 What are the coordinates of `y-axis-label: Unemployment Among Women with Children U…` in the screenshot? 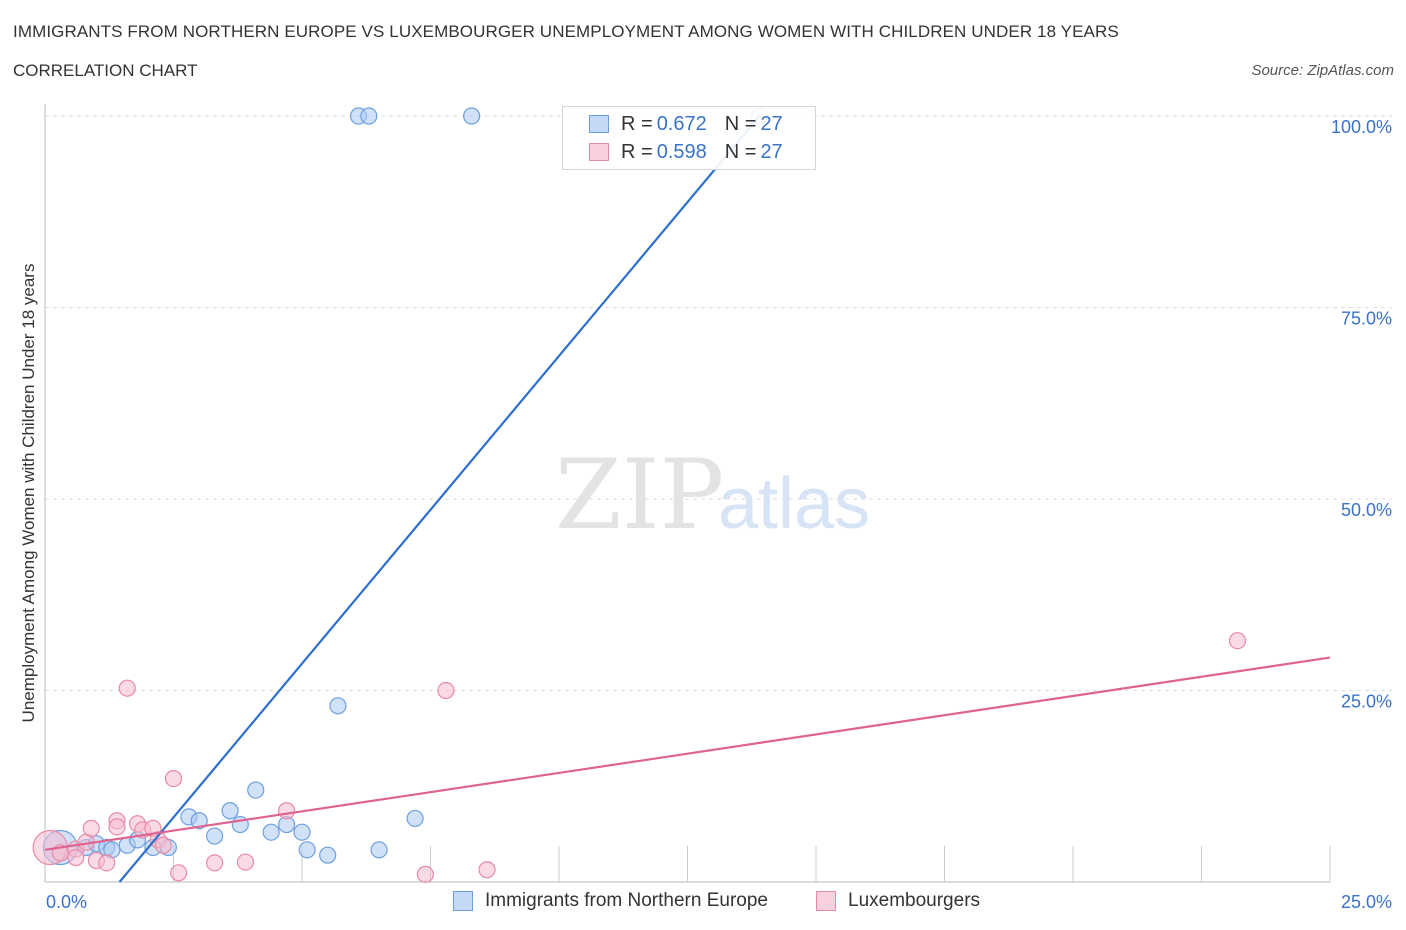 It's located at (28, 493).